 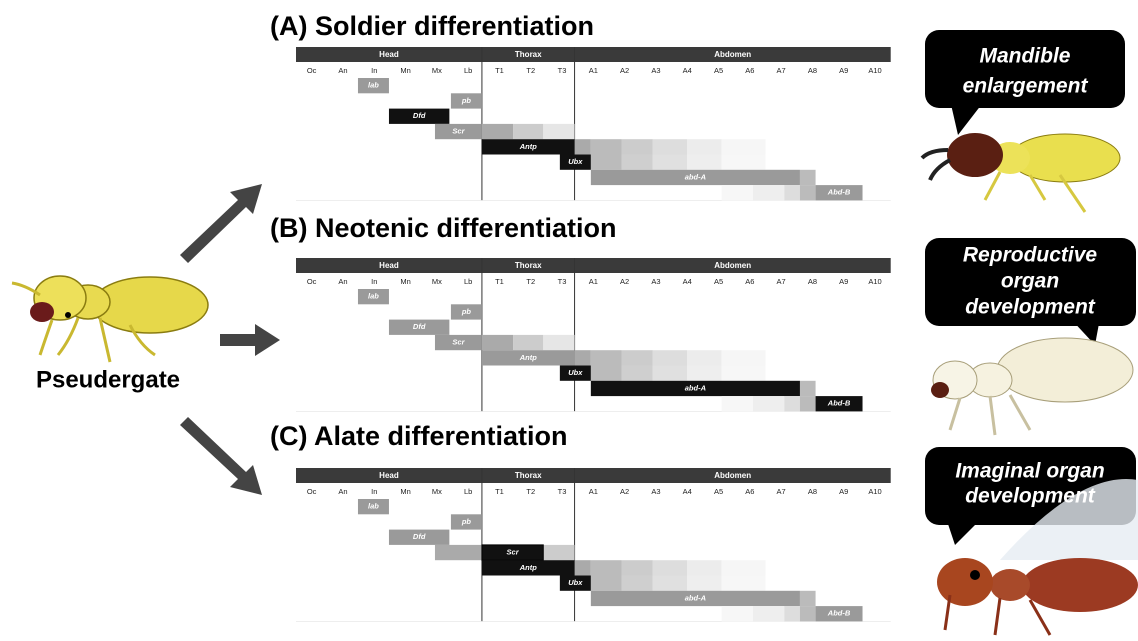 What do you see at coordinates (812, 70) in the screenshot?
I see `segment-label: A8` at bounding box center [812, 70].